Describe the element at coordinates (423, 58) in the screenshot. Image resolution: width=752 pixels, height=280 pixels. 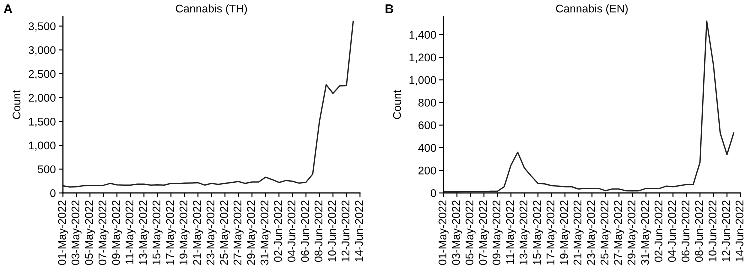
I see `y-tick-label: 1,200` at that location.